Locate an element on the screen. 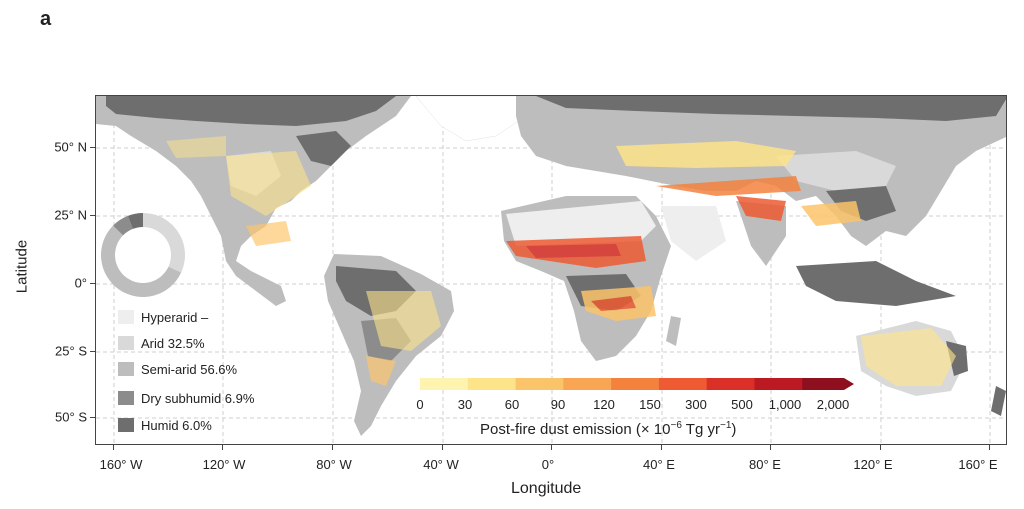 The width and height of the screenshot is (1024, 509). emission-colorbar is located at coordinates (637, 384).